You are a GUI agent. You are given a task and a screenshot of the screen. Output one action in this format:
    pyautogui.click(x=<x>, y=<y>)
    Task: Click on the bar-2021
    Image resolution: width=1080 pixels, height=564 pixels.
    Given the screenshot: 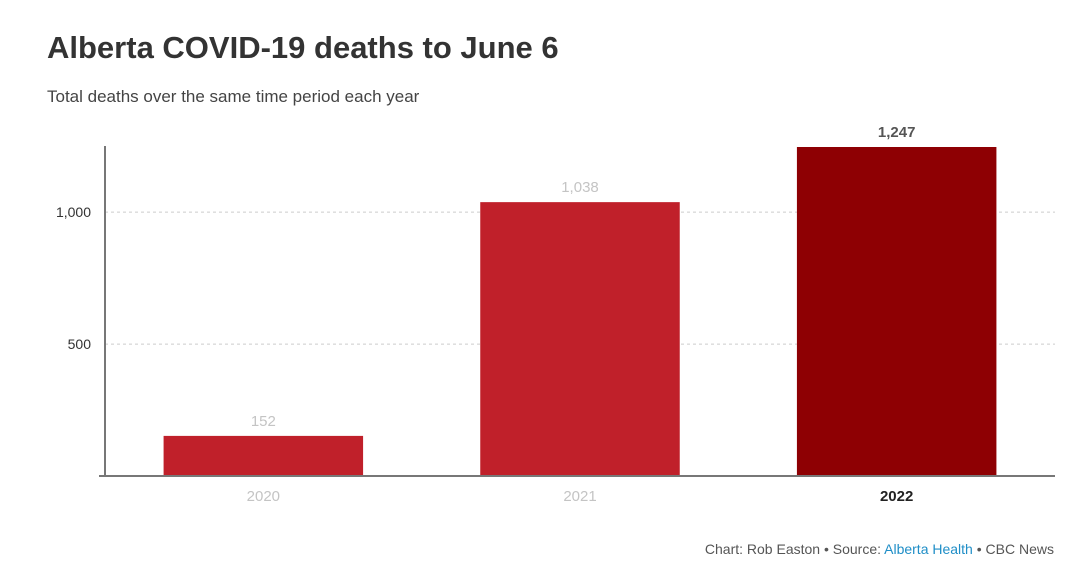 What is the action you would take?
    pyautogui.click(x=580, y=339)
    